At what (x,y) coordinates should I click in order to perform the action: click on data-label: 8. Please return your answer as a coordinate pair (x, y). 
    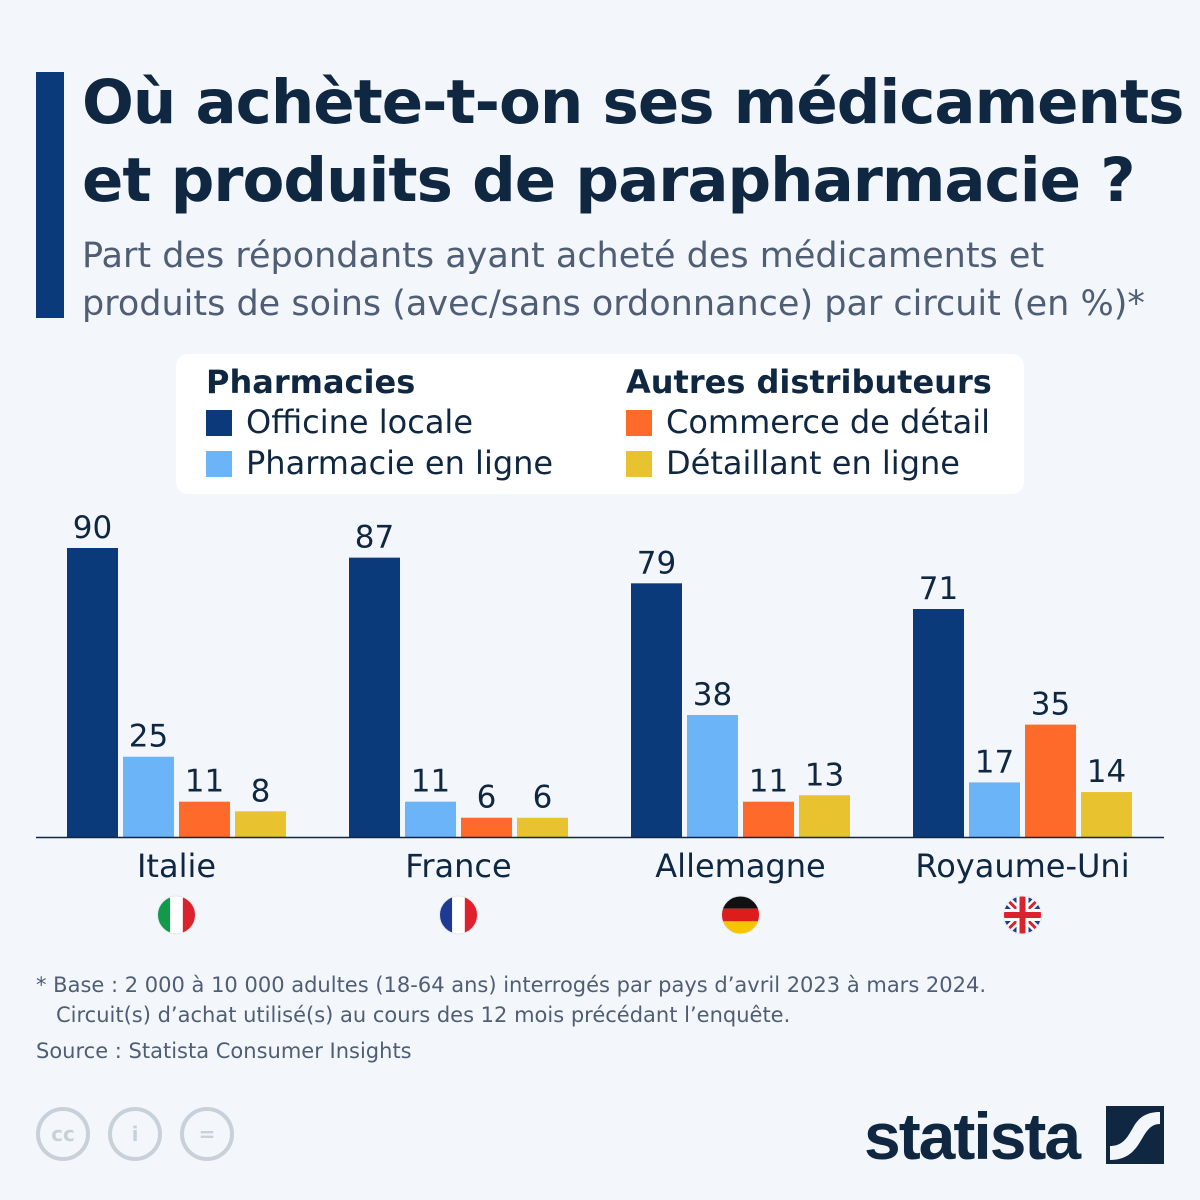
    Looking at the image, I should click on (261, 791).